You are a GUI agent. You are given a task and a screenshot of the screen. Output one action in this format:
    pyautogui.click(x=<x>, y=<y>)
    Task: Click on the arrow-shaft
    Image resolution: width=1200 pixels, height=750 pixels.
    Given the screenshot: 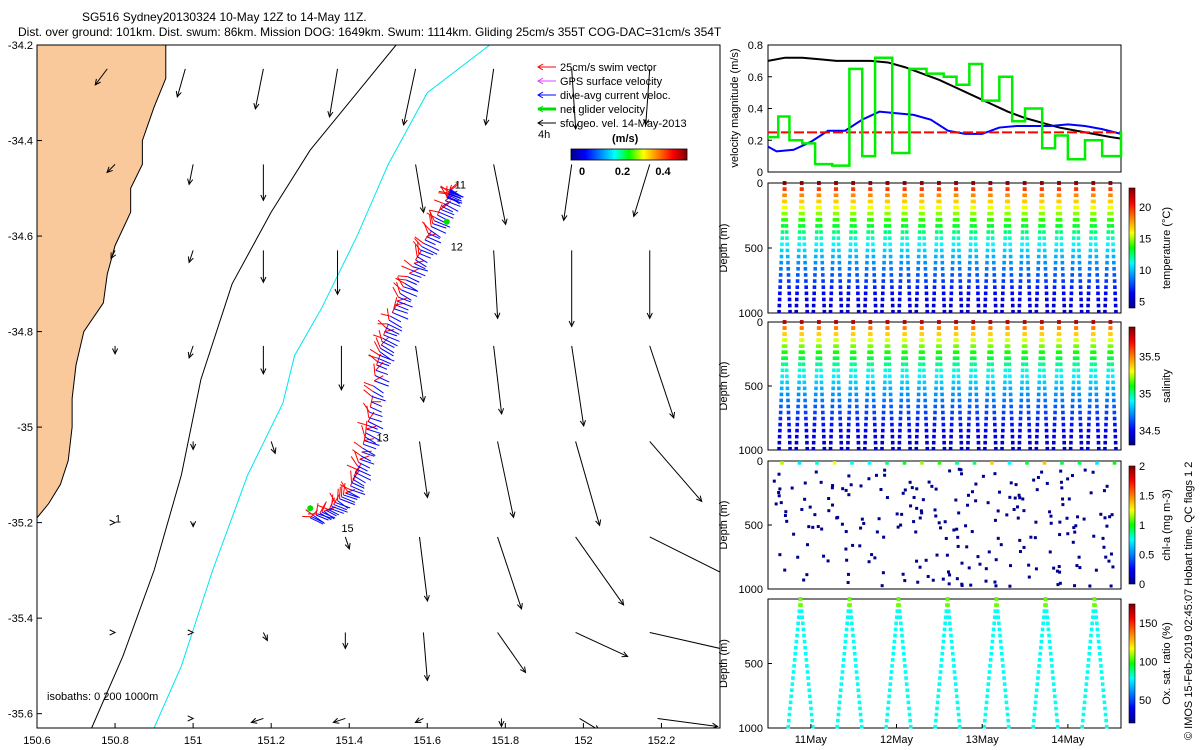 What is the action you would take?
    pyautogui.click(x=113, y=254)
    